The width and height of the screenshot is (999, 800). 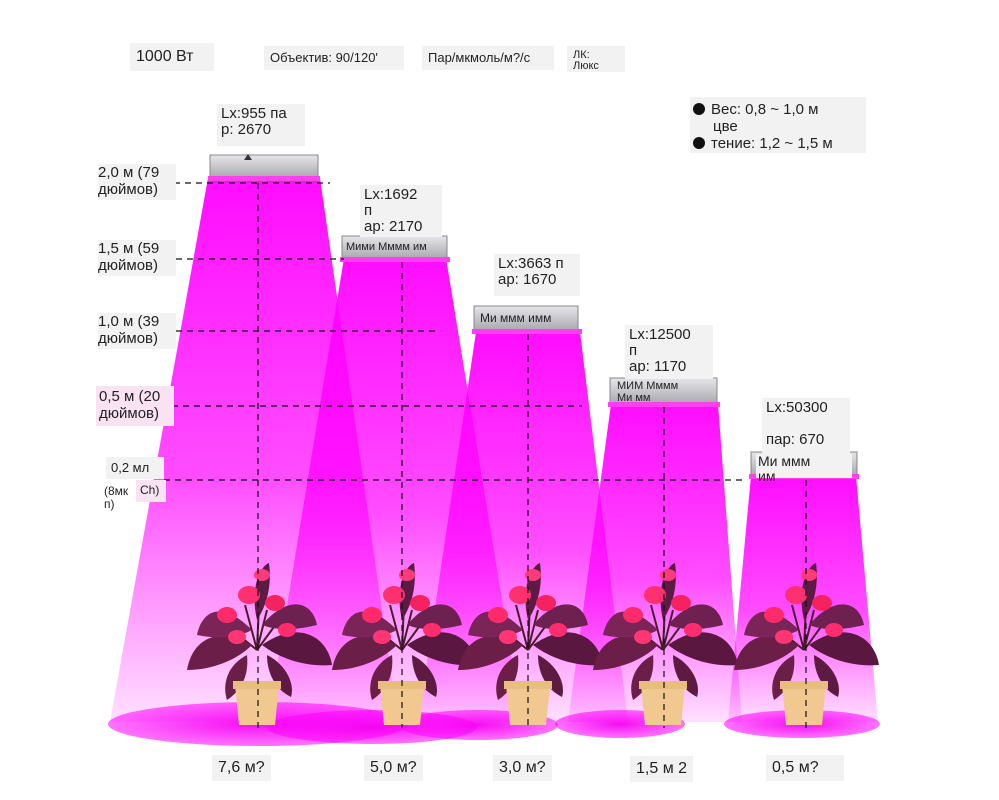 What do you see at coordinates (137, 182) in the screenshot?
I see `height-label-2m: 2,0 м (79 дюймов)` at bounding box center [137, 182].